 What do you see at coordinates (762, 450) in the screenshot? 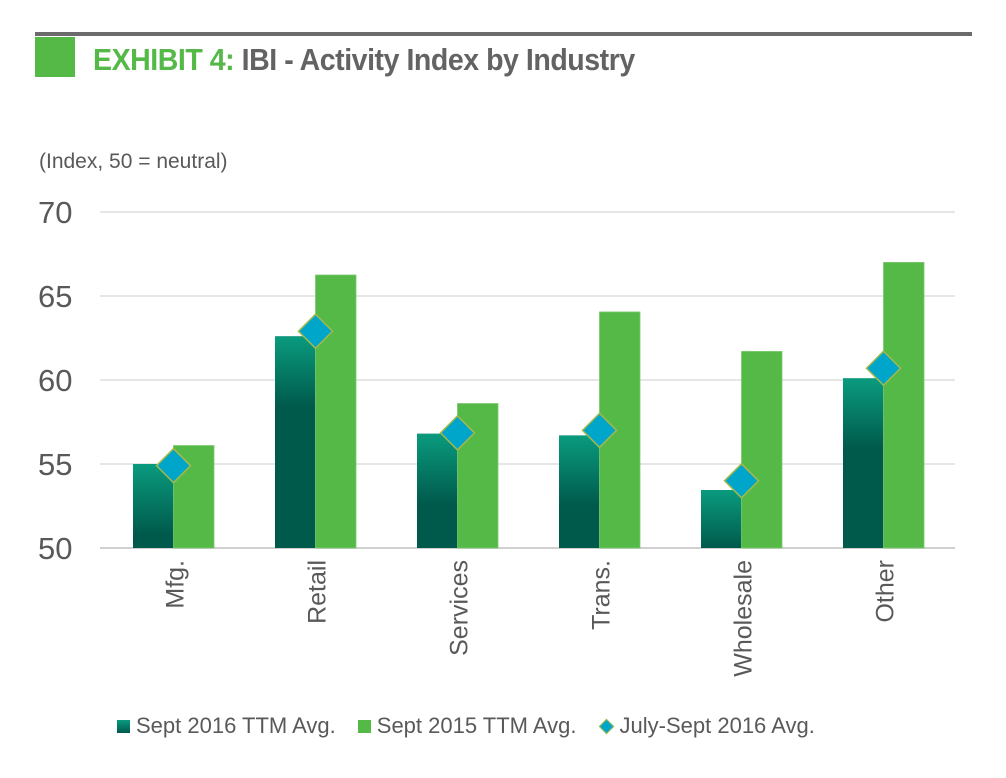
I see `bar-sept-2015-wholesale` at bounding box center [762, 450].